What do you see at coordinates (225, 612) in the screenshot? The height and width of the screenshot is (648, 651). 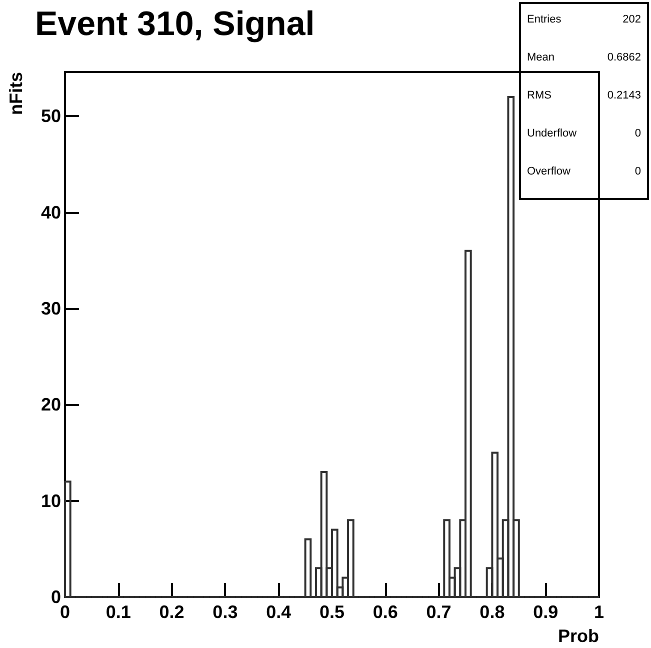 I see `x-tick-label: 0.3` at bounding box center [225, 612].